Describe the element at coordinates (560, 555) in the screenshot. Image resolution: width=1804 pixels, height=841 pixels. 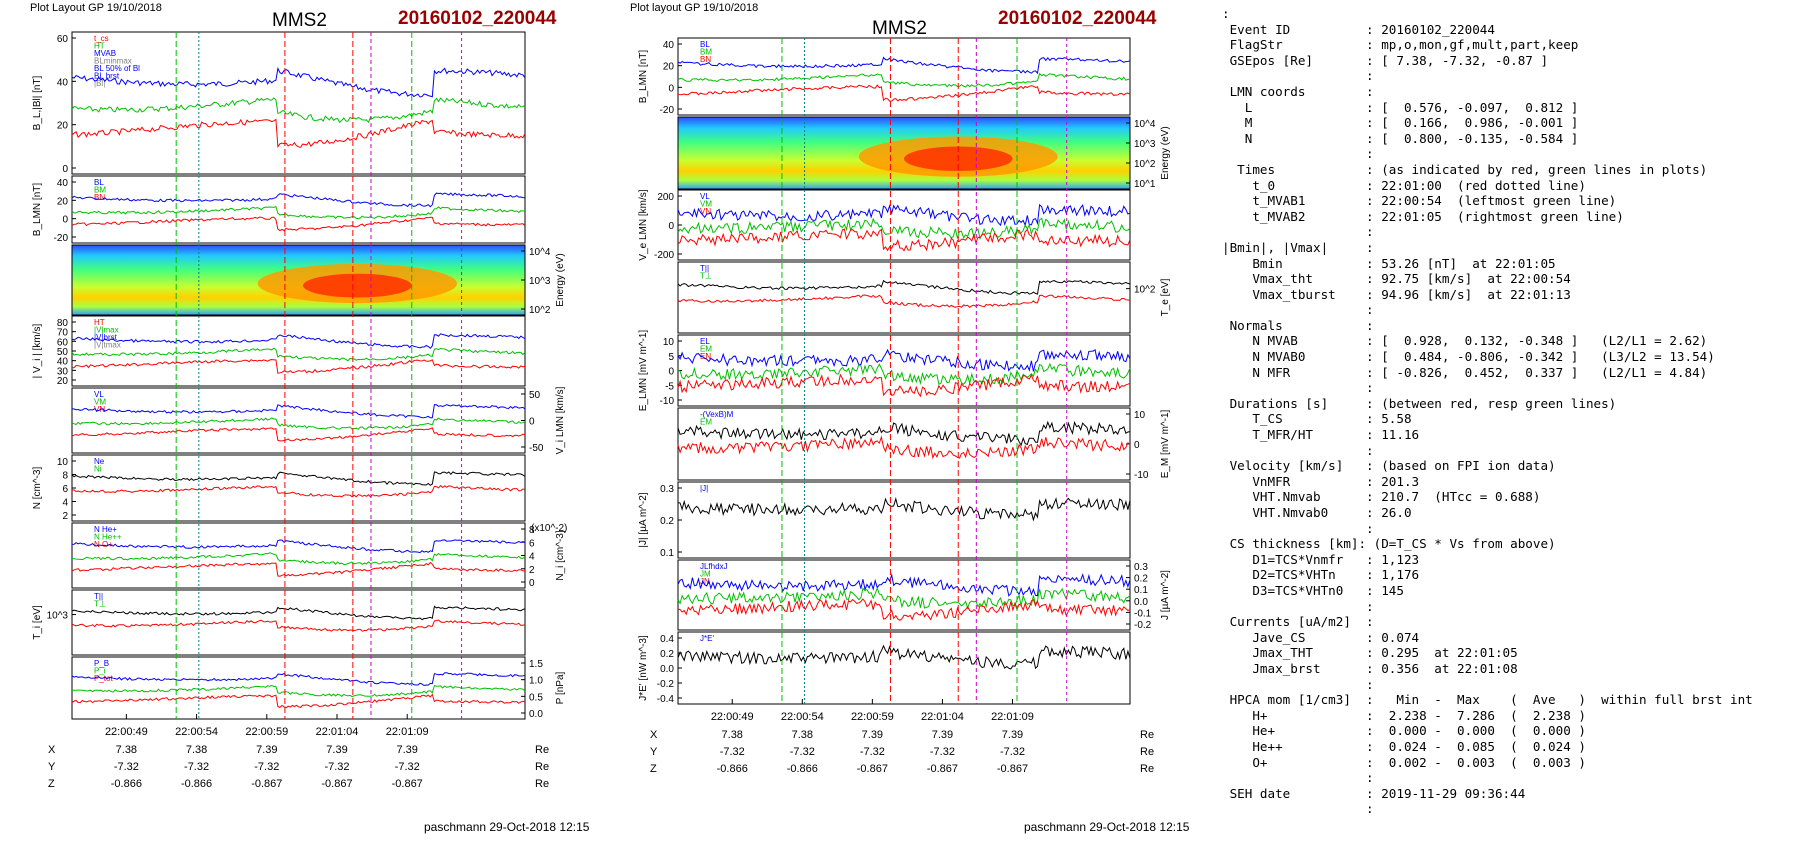
I see `y-axis-label: N_i [cm^-3]` at that location.